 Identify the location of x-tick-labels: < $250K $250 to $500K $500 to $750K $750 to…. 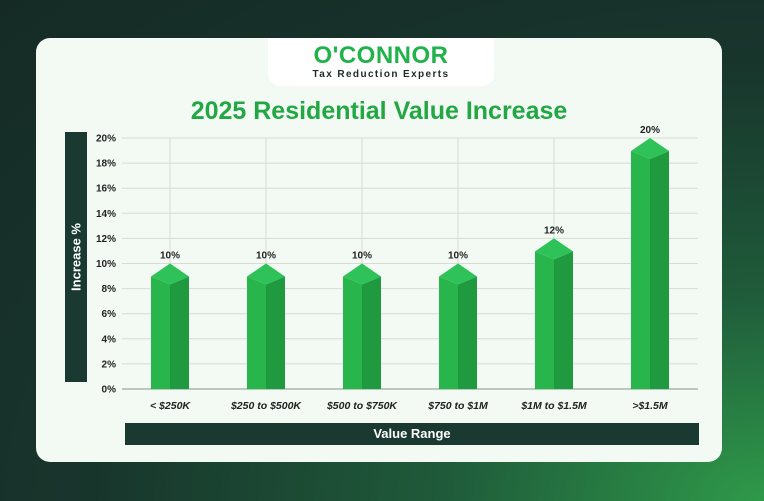
(409, 406).